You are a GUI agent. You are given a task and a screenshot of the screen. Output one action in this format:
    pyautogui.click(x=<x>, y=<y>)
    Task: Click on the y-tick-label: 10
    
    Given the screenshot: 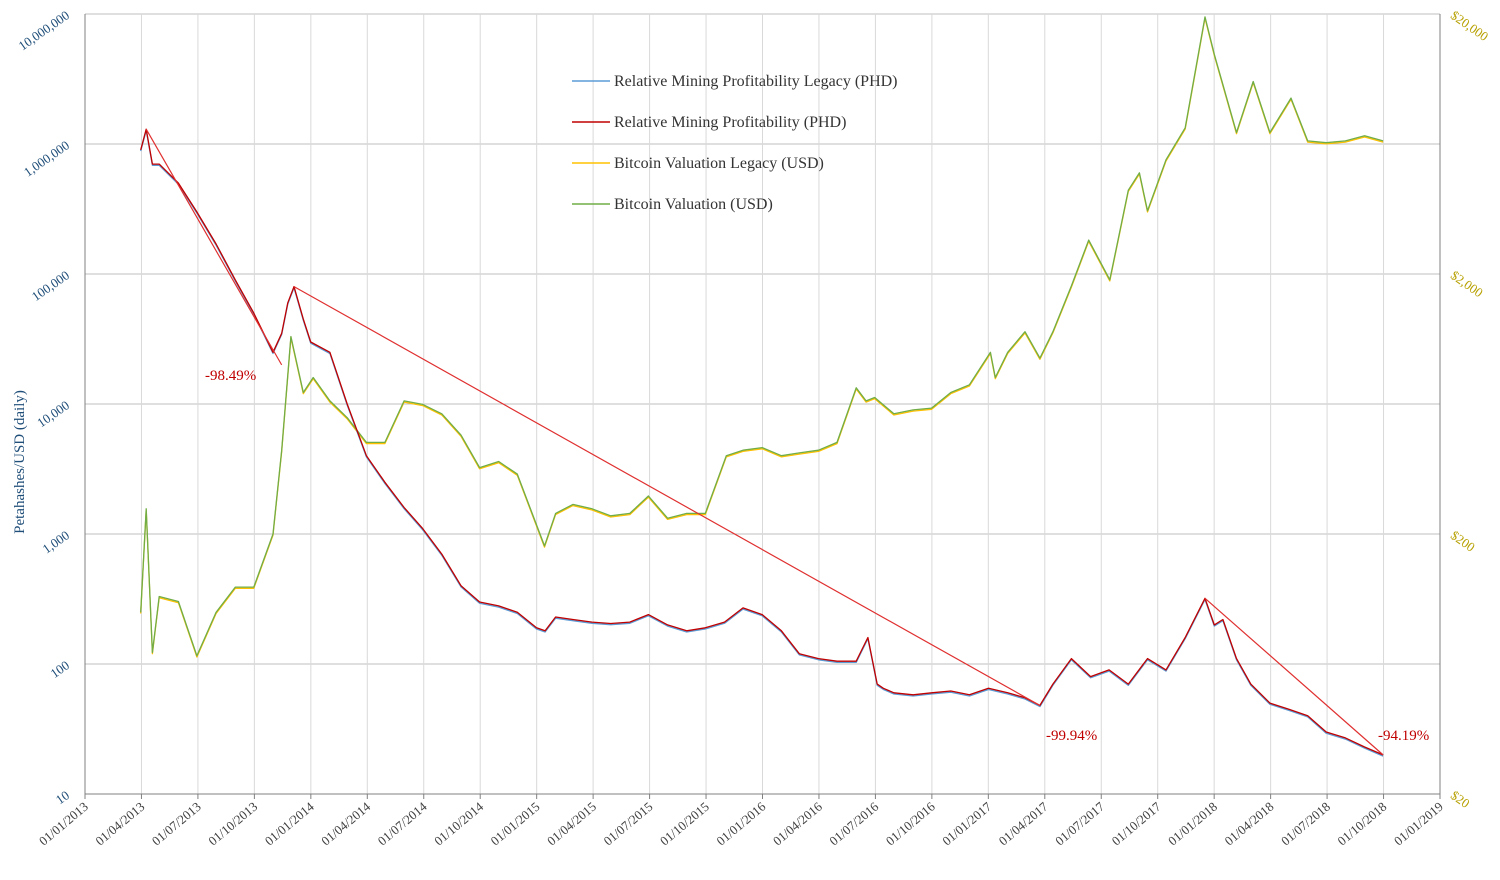 What is the action you would take?
    pyautogui.click(x=62, y=797)
    